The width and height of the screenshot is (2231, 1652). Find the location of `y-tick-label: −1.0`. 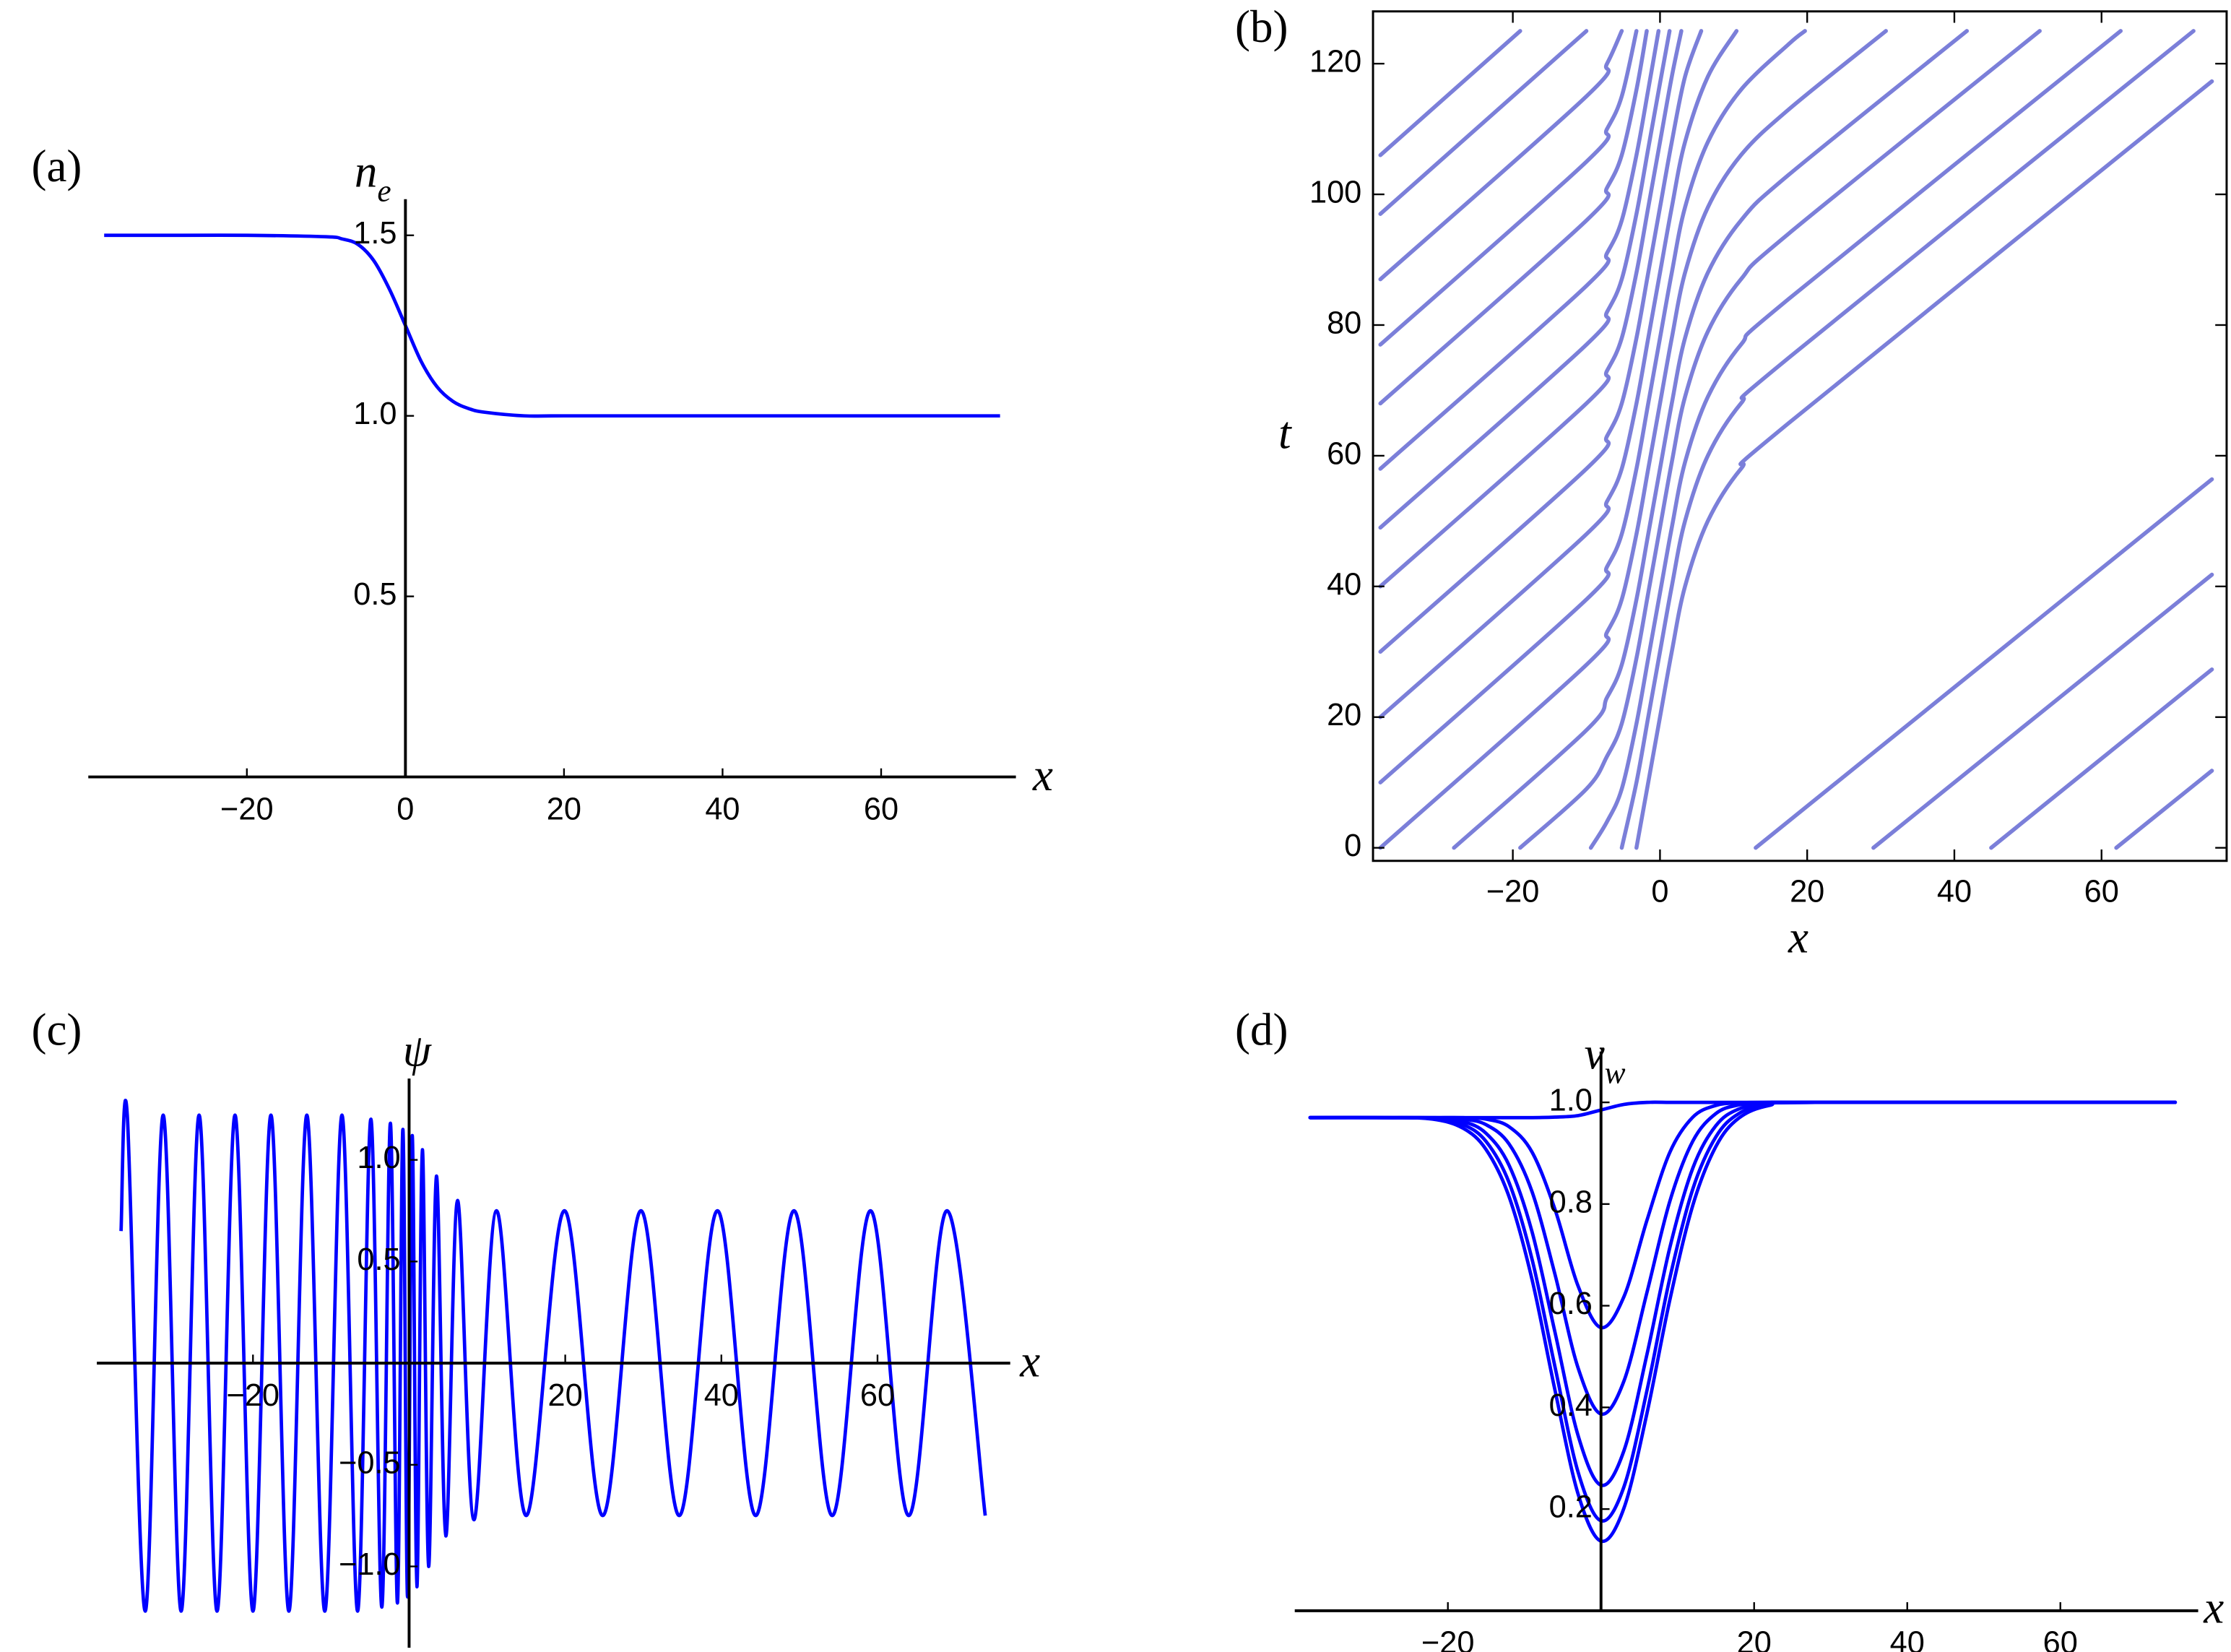

y-tick-label: −1.0 is located at coordinates (370, 1564).